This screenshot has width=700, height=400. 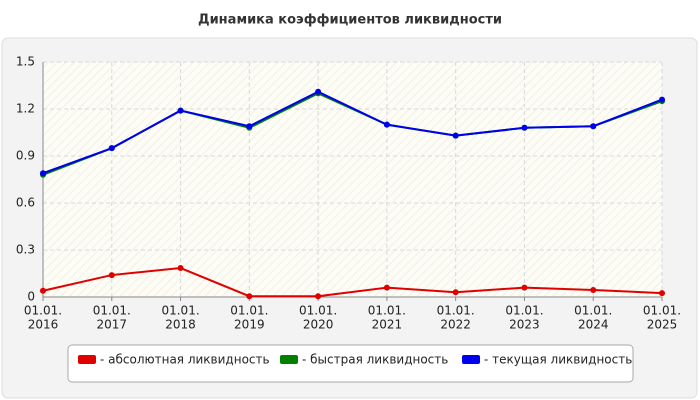 What do you see at coordinates (25, 156) in the screenshot?
I see `y-tick-label: 0.9` at bounding box center [25, 156].